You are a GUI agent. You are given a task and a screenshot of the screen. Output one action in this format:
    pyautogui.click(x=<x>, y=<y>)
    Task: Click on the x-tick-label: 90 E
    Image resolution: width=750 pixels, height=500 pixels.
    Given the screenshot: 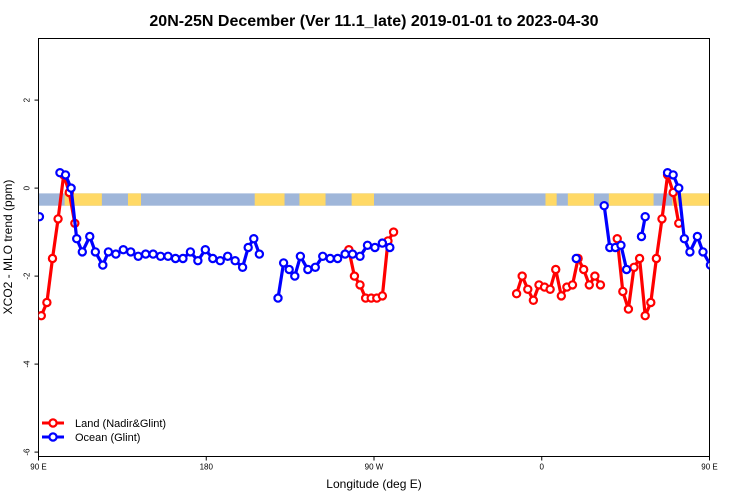 What is the action you would take?
    pyautogui.click(x=38, y=467)
    